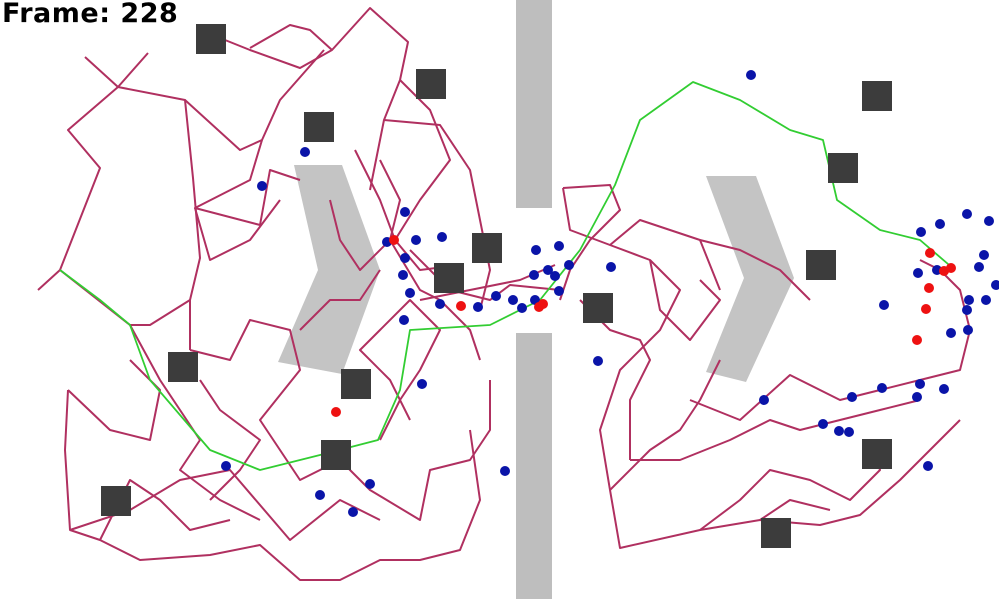 The width and height of the screenshot is (999, 599). Describe the element at coordinates (534, 104) in the screenshot. I see `wall-top` at that location.